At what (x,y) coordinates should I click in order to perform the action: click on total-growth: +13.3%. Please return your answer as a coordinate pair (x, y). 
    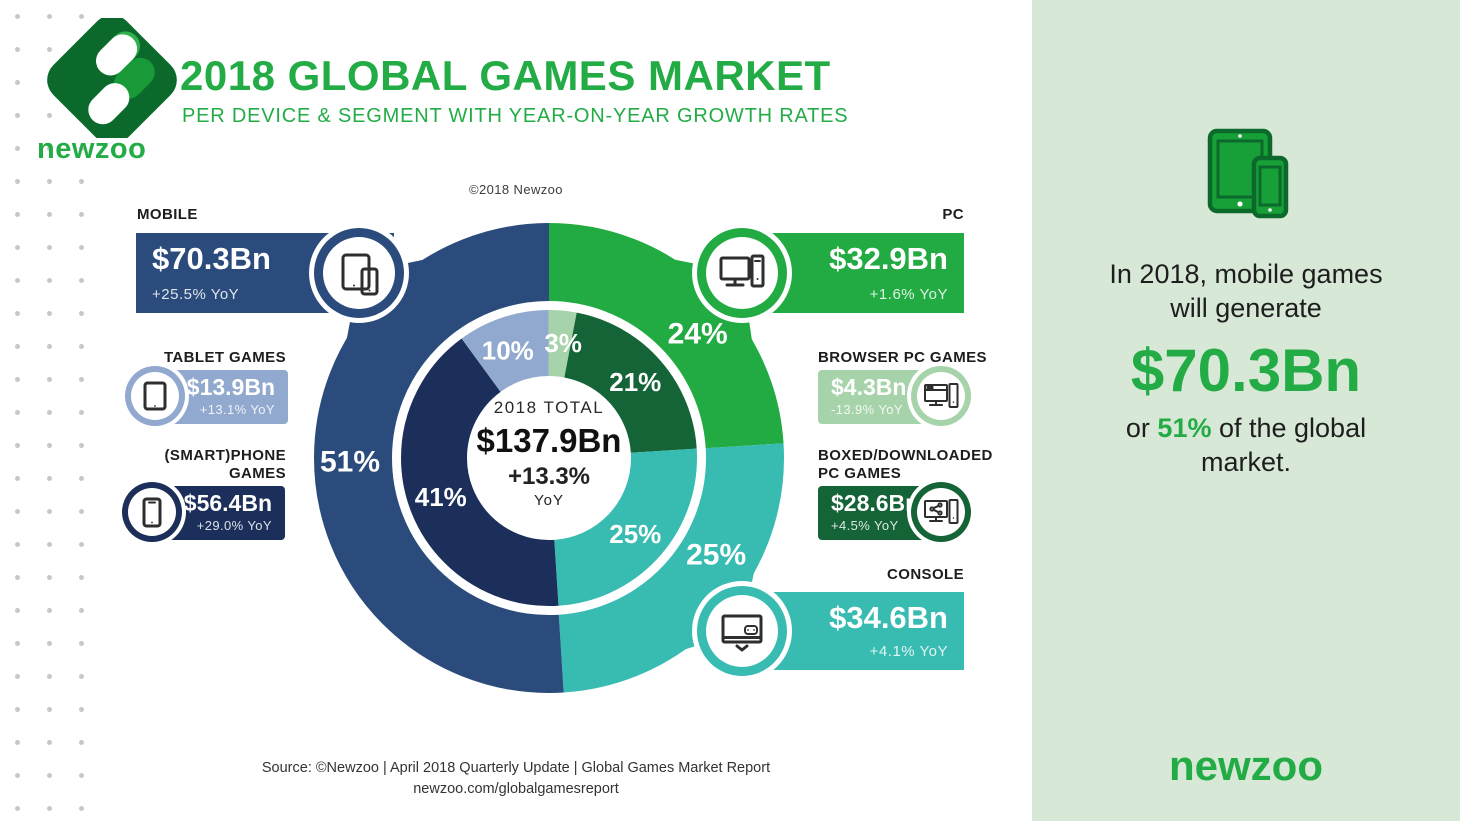
    Looking at the image, I should click on (549, 476).